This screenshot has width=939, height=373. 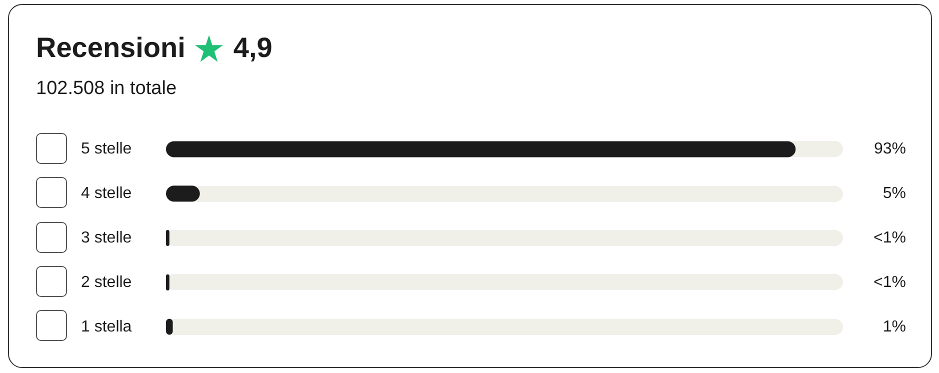 I want to click on text: 4,9, so click(x=252, y=48).